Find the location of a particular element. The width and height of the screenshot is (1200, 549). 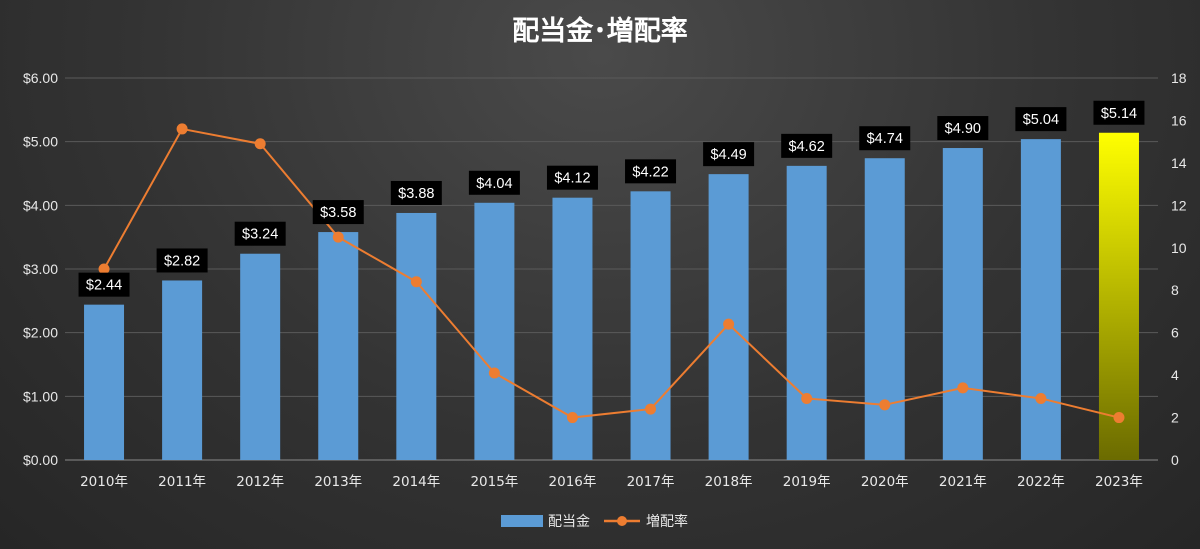

y-left-tick-label: $0.00 is located at coordinates (40, 460).